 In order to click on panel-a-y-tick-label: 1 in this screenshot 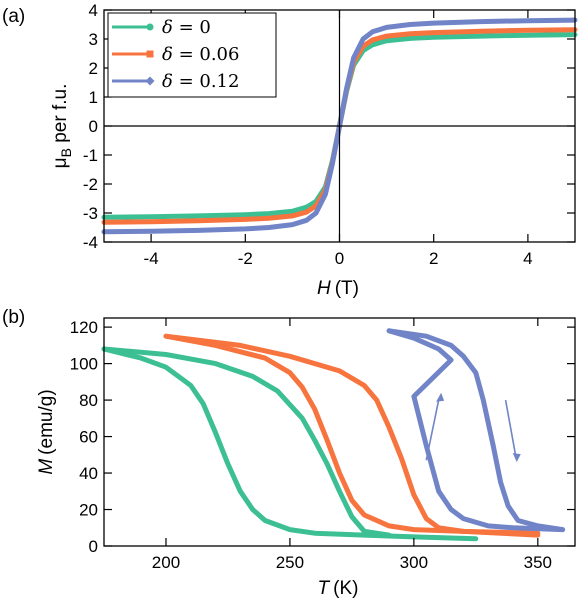, I will do `click(93, 97)`.